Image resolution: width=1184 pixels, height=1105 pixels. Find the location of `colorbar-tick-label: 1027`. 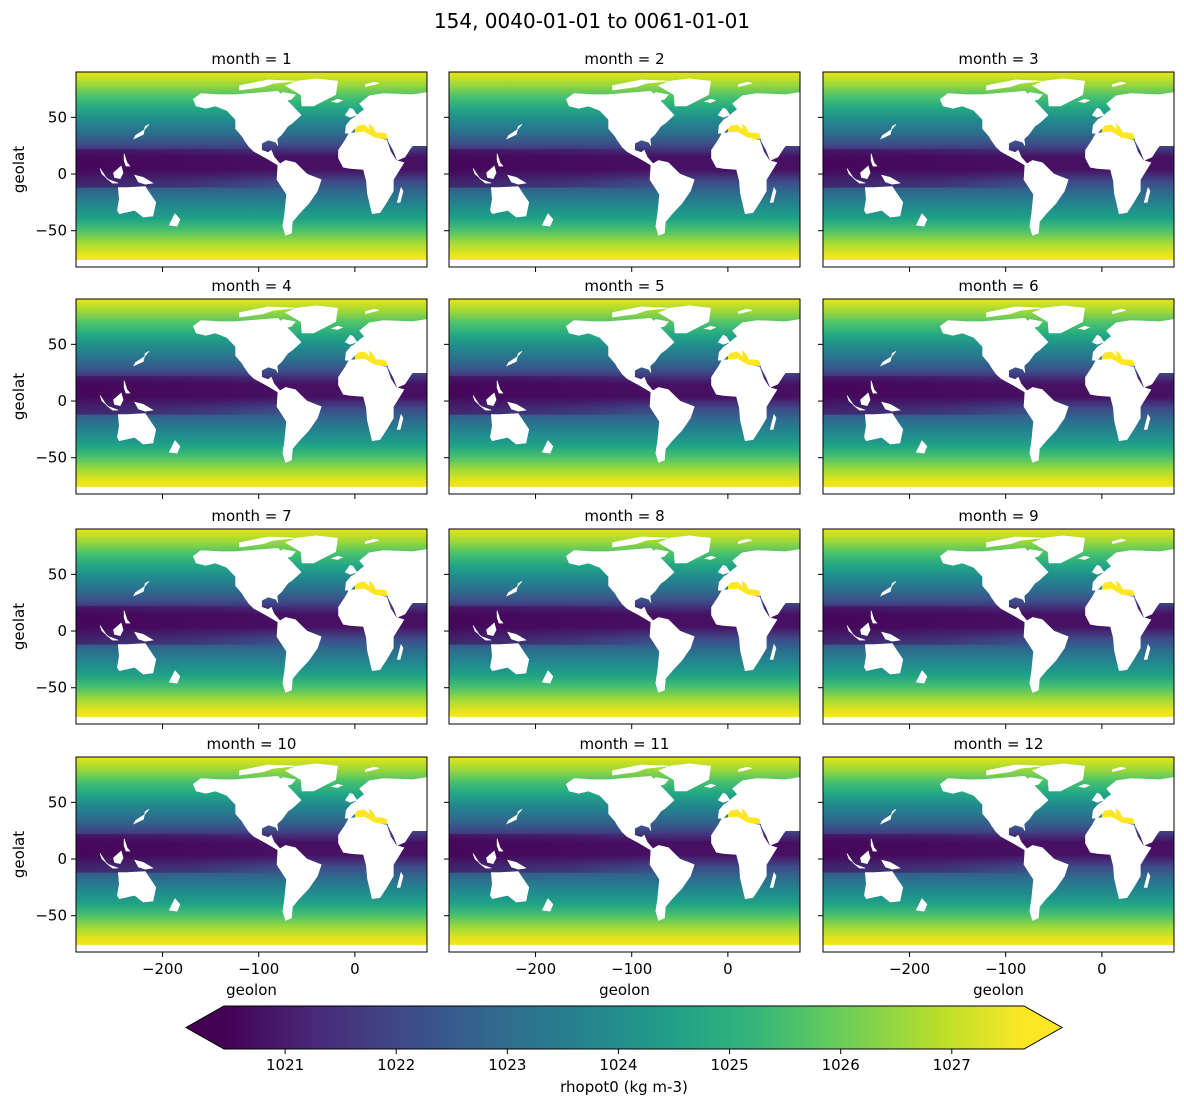

colorbar-tick-label: 1027 is located at coordinates (952, 1065).